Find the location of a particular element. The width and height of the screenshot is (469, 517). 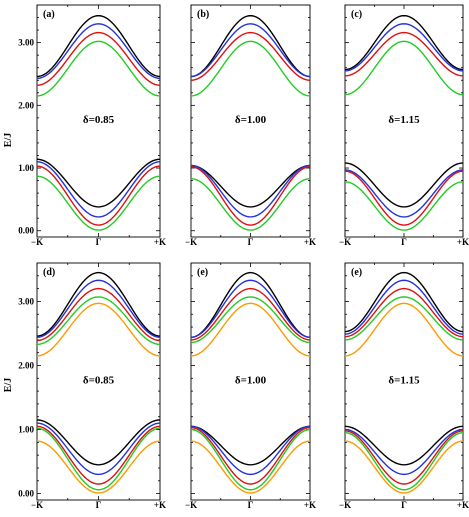

panel-1: 0.00 1.00 2.00 3.00 −K Γ +K (a) δ=0.85 is located at coordinates (92, 125).